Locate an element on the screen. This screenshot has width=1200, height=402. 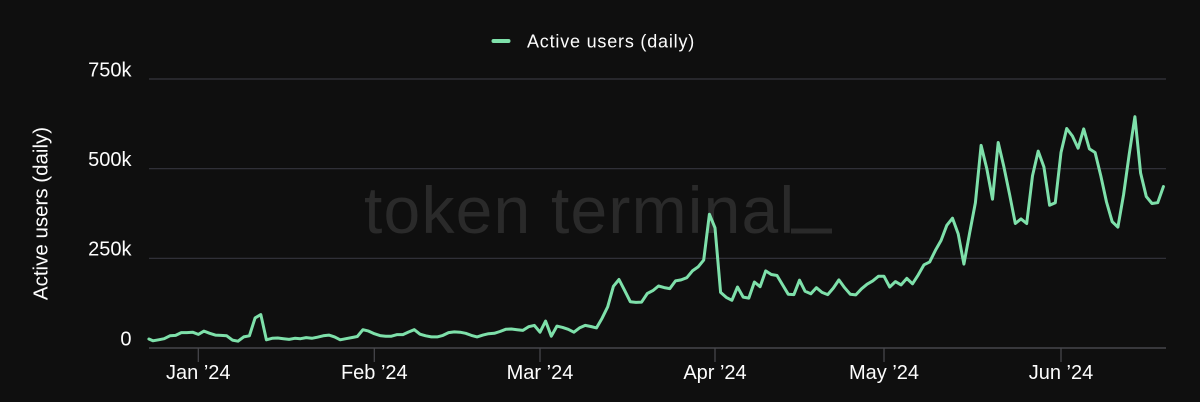
svg-text: Jun ’24 is located at coordinates (1061, 373).